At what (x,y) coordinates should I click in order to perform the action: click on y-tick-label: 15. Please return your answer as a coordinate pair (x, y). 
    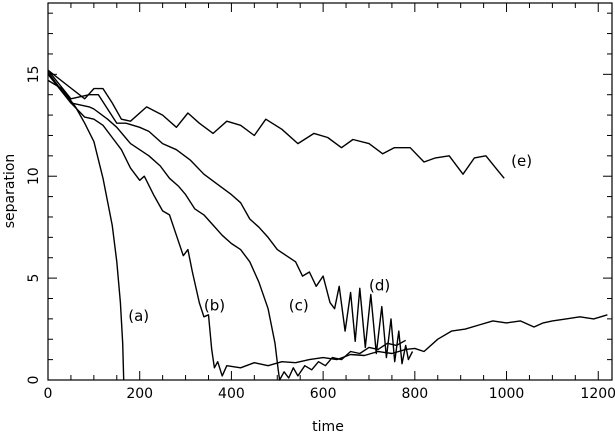
    Looking at the image, I should click on (34, 74).